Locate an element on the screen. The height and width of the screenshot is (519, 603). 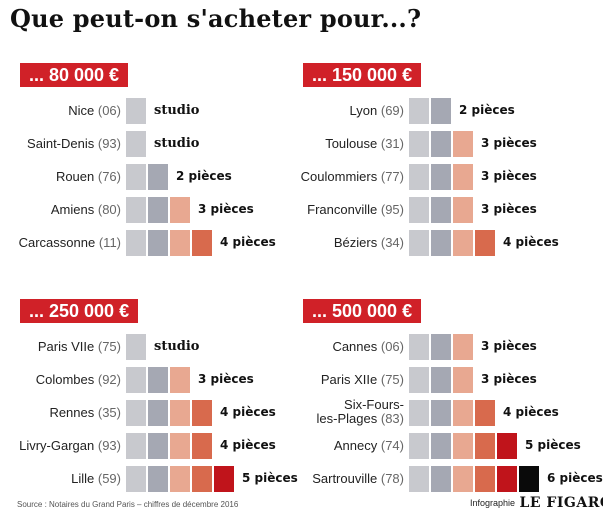
city-name: Coulommiers is located at coordinates (339, 176).